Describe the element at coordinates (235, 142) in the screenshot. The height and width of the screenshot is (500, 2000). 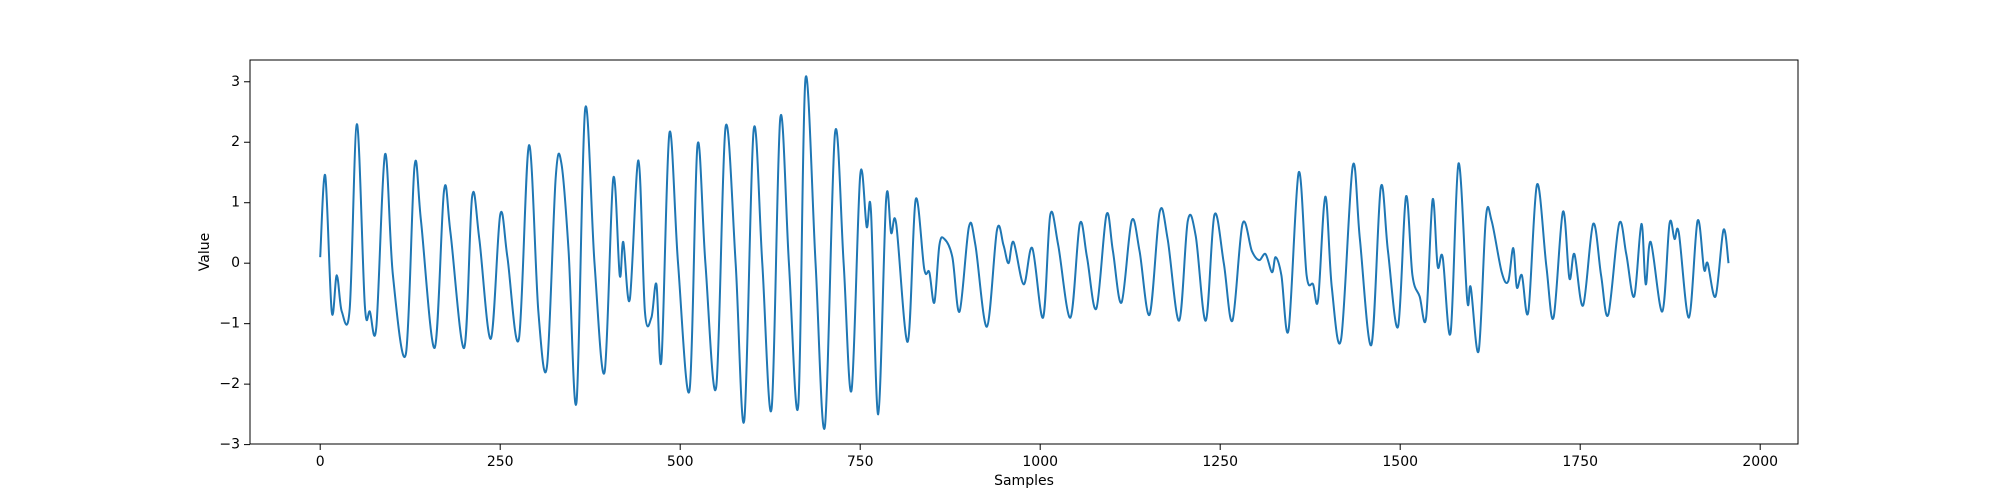
I see `y-tick-label: 2` at that location.